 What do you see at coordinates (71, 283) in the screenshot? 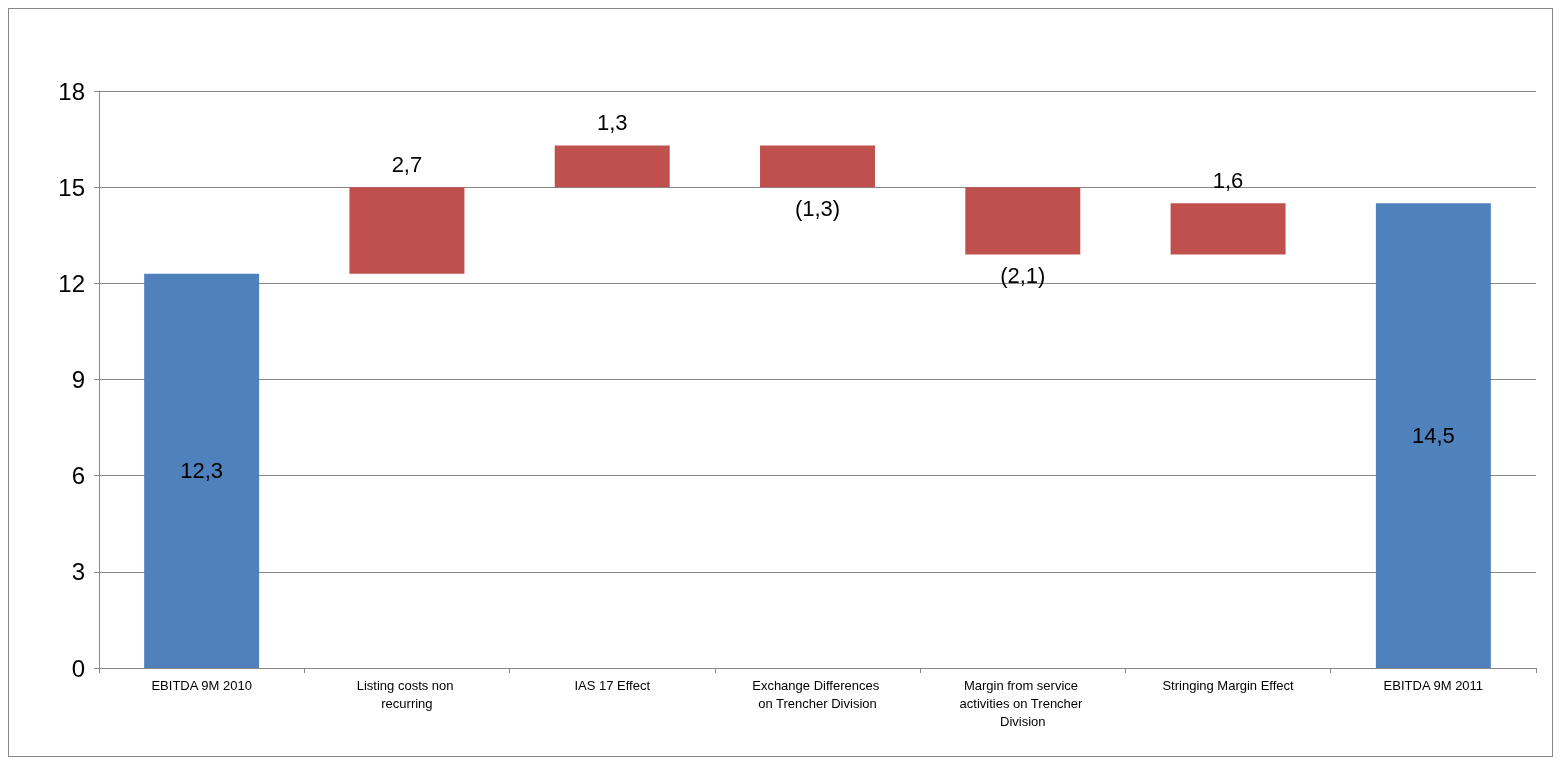
I see `y-tick-label: 12` at bounding box center [71, 283].